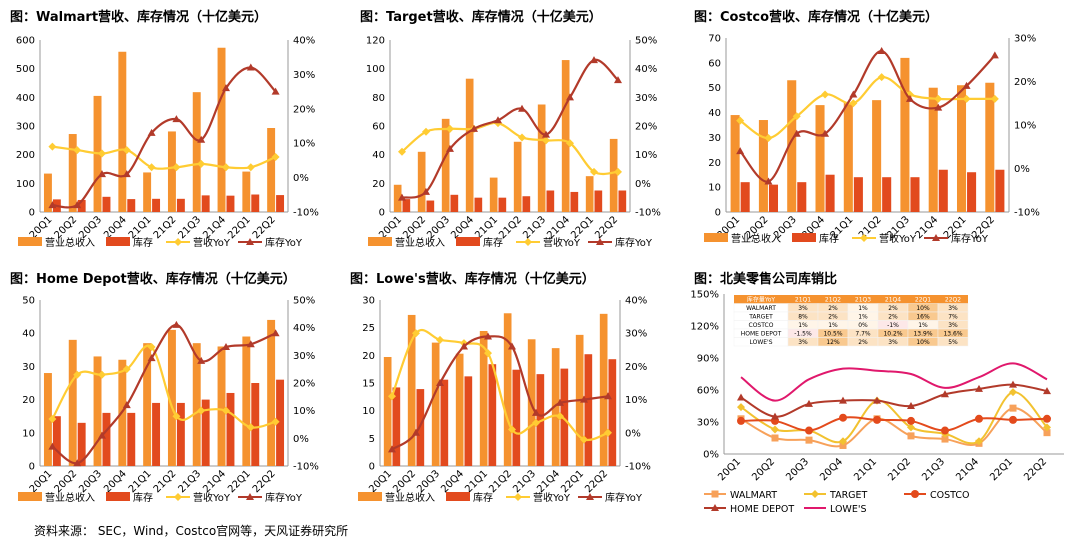  Describe the element at coordinates (428, 481) in the screenshot. I see `x-tick-label: 20Q3` at that location.